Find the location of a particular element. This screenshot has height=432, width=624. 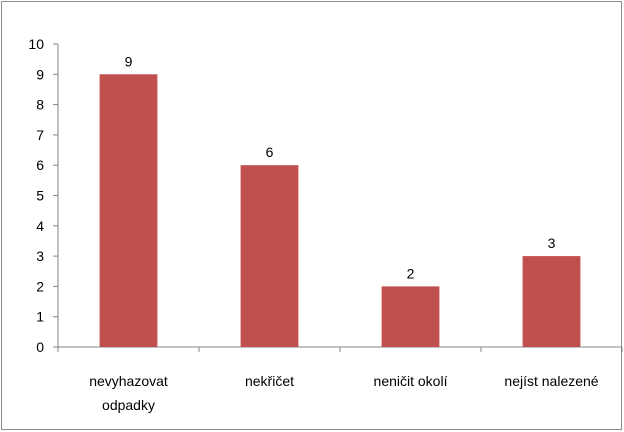

x-tick-label: odpadky is located at coordinates (128, 405).